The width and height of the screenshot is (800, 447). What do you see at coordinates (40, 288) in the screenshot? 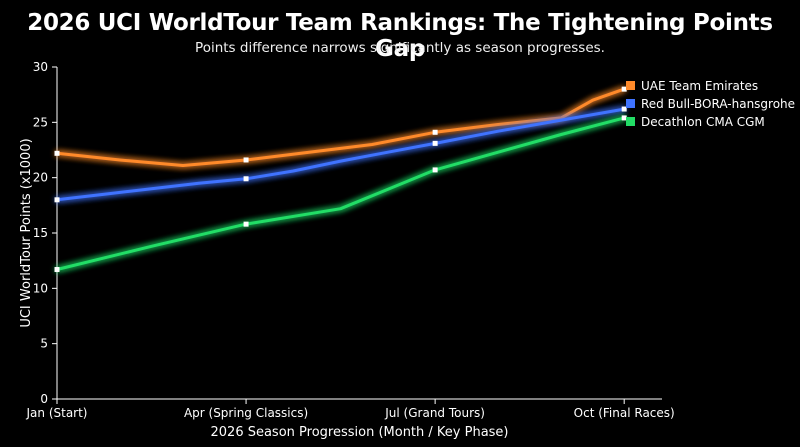
I see `y-tick-label: 10` at bounding box center [40, 288].